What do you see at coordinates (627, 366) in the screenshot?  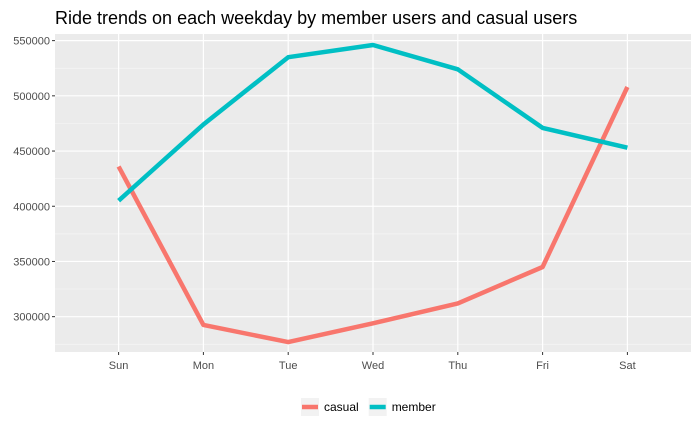 I see `x-tick-label: Sat` at bounding box center [627, 366].